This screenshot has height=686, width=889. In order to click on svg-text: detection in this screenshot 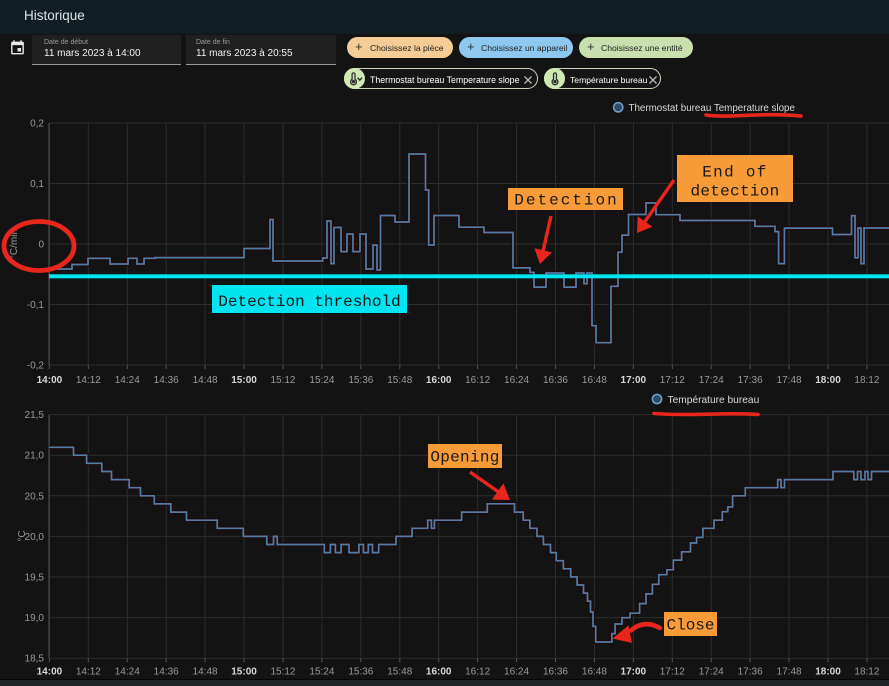, I will do `click(734, 192)`.